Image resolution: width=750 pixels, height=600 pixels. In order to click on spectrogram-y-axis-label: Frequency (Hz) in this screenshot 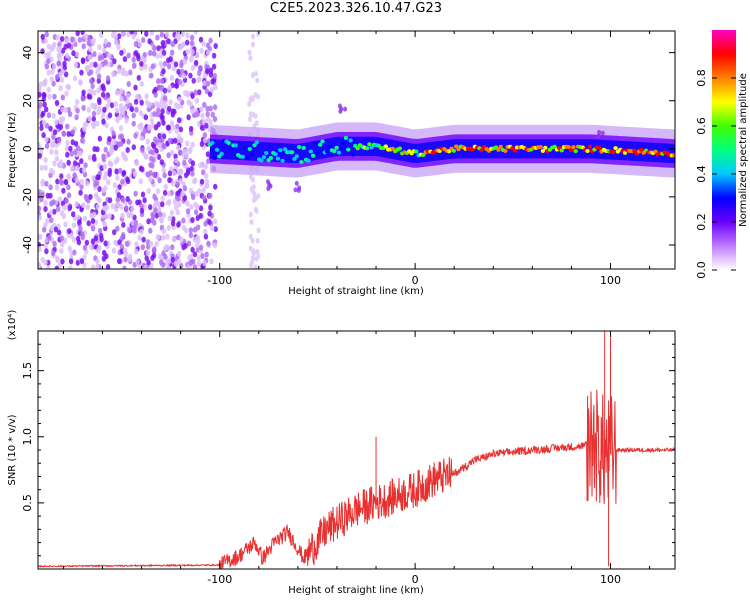, I will do `click(12, 150)`.